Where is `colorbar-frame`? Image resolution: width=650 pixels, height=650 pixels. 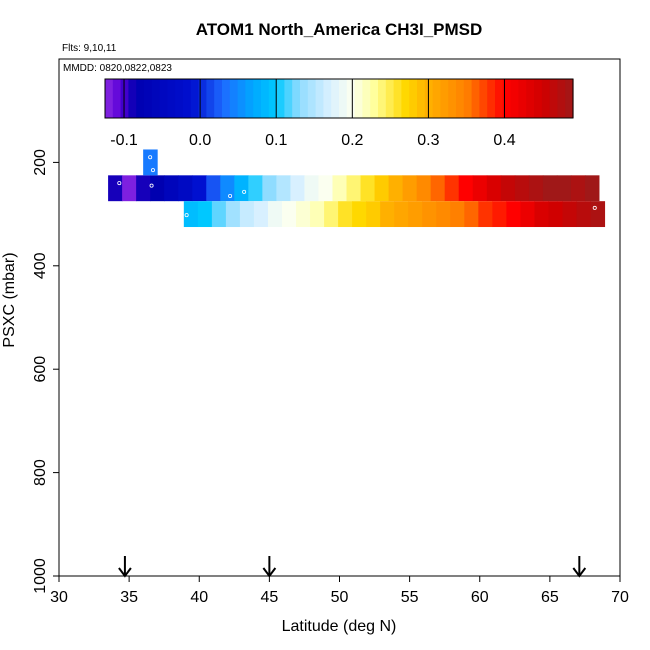
colorbar-frame is located at coordinates (339, 98).